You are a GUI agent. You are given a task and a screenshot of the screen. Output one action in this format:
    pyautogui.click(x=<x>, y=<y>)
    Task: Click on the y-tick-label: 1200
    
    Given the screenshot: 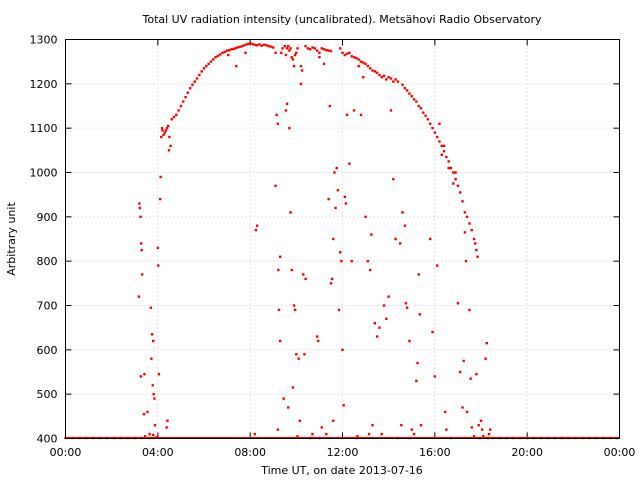 What is the action you would take?
    pyautogui.click(x=44, y=84)
    